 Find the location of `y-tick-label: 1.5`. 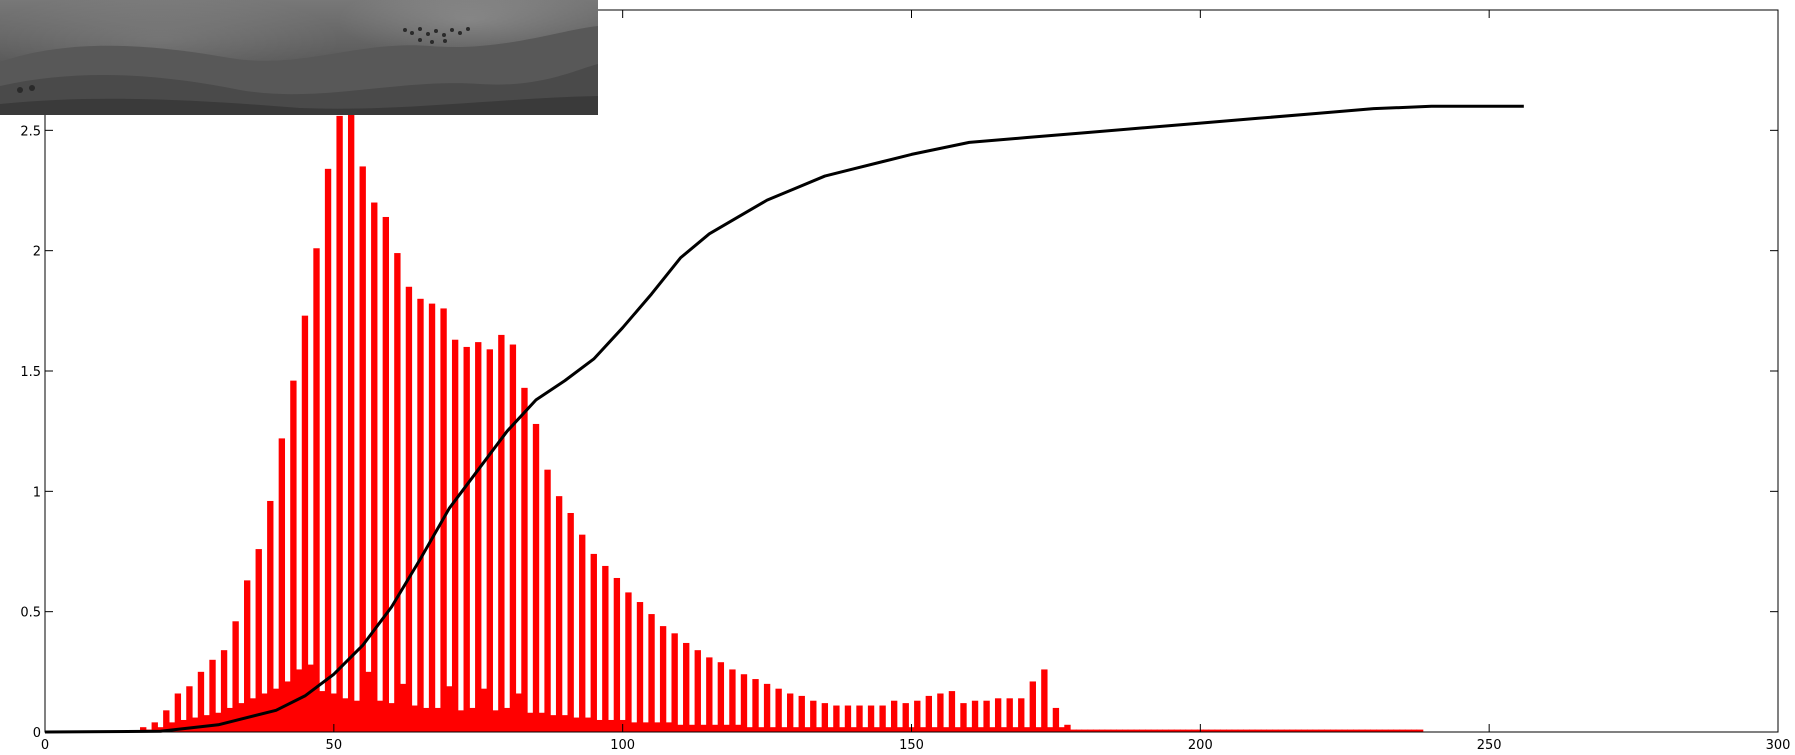

y-tick-label: 1.5 is located at coordinates (30, 372).